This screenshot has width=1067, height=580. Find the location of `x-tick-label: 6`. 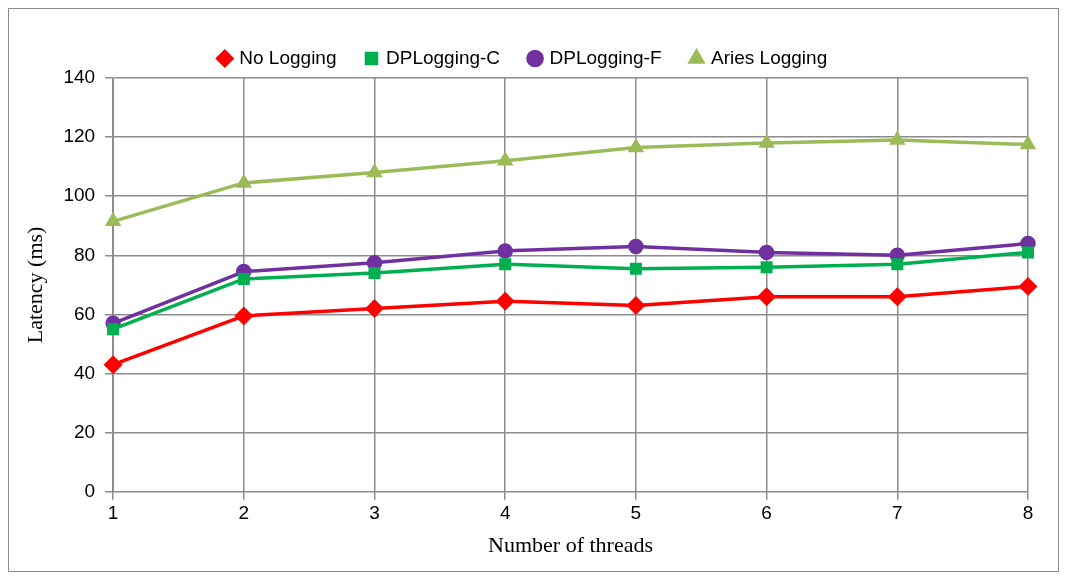

x-tick-label: 6 is located at coordinates (766, 513).